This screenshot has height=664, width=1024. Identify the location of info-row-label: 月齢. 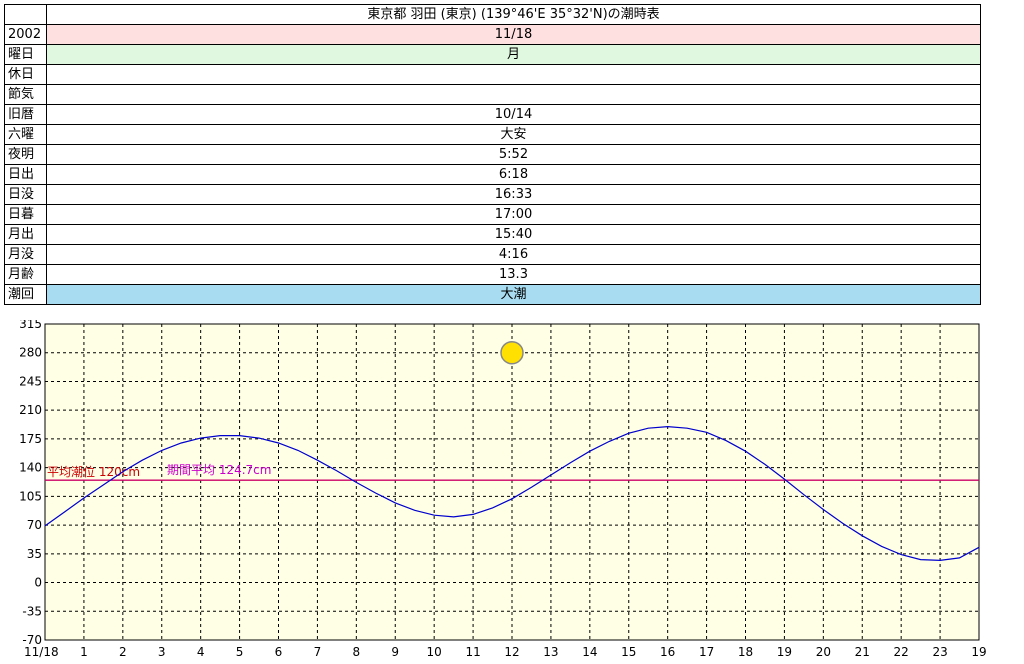
(25, 274).